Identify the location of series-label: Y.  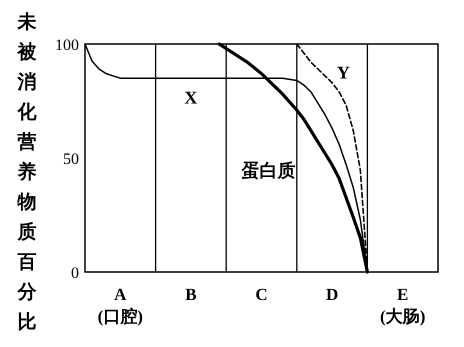
(343, 72).